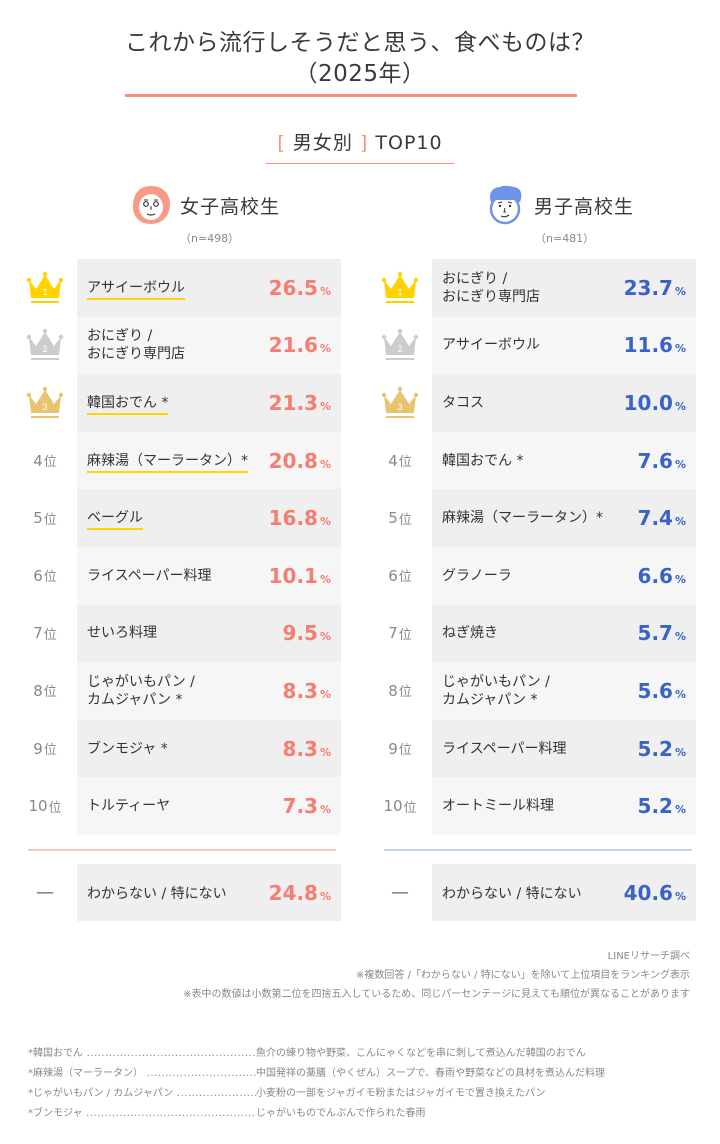 This screenshot has height=1144, width=720. Describe the element at coordinates (299, 345) in the screenshot. I see `item-value: 21.6%` at that location.